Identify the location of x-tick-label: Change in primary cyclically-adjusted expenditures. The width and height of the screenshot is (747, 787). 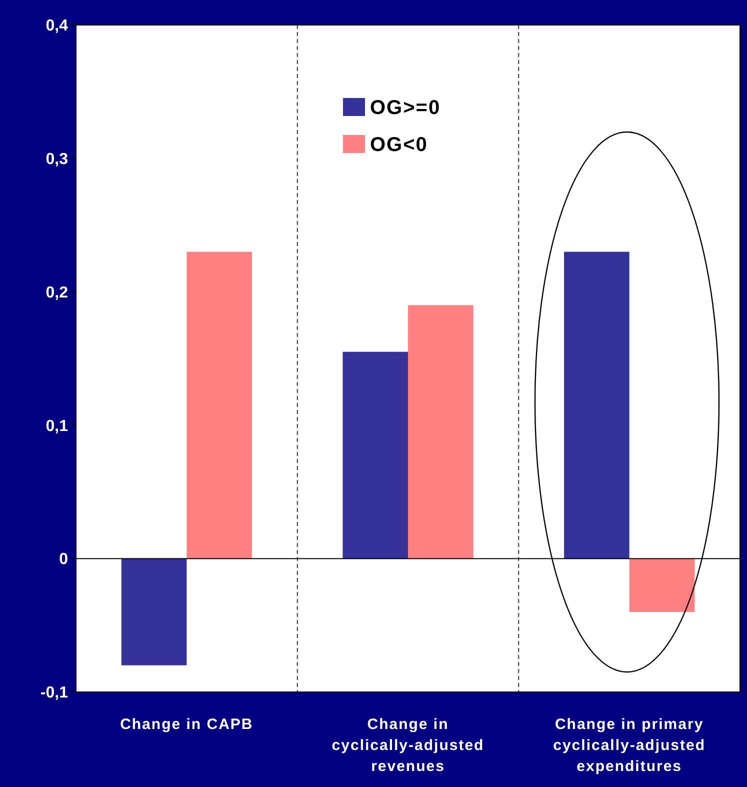
(629, 745).